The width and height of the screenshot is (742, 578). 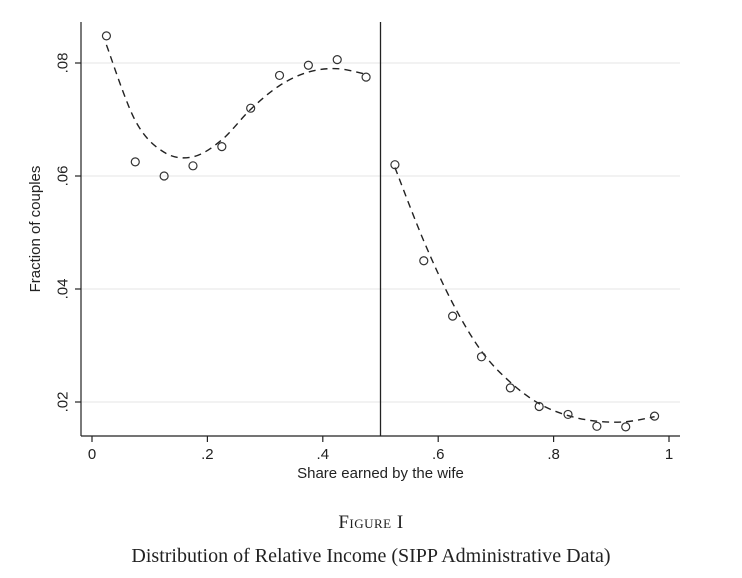 I want to click on x-tick-label: 1, so click(x=669, y=454).